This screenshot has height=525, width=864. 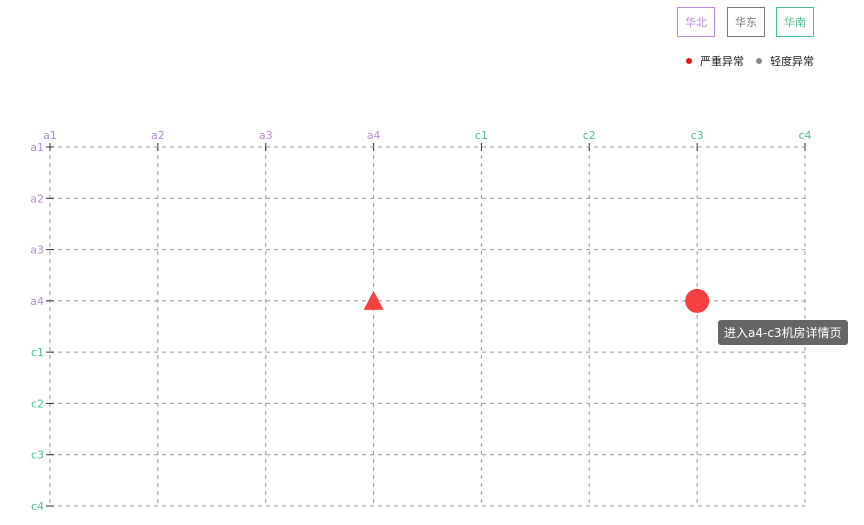 I want to click on y-tick-label: a1, so click(x=37, y=147).